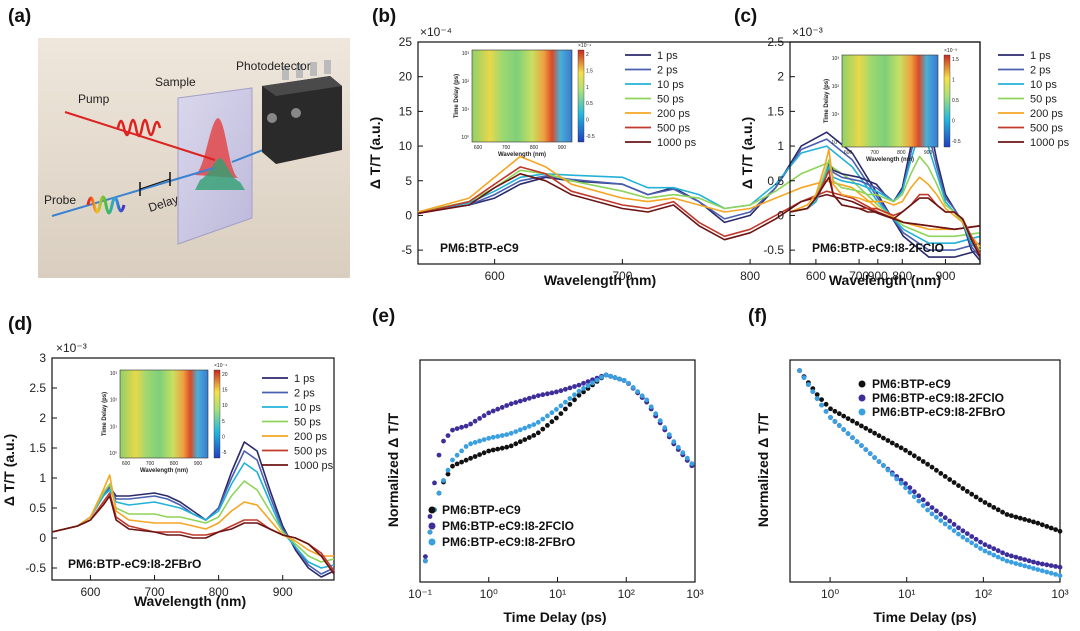 This screenshot has height=631, width=1080. What do you see at coordinates (35, 568) in the screenshot?
I see `y-tick-label: -0.5` at bounding box center [35, 568].